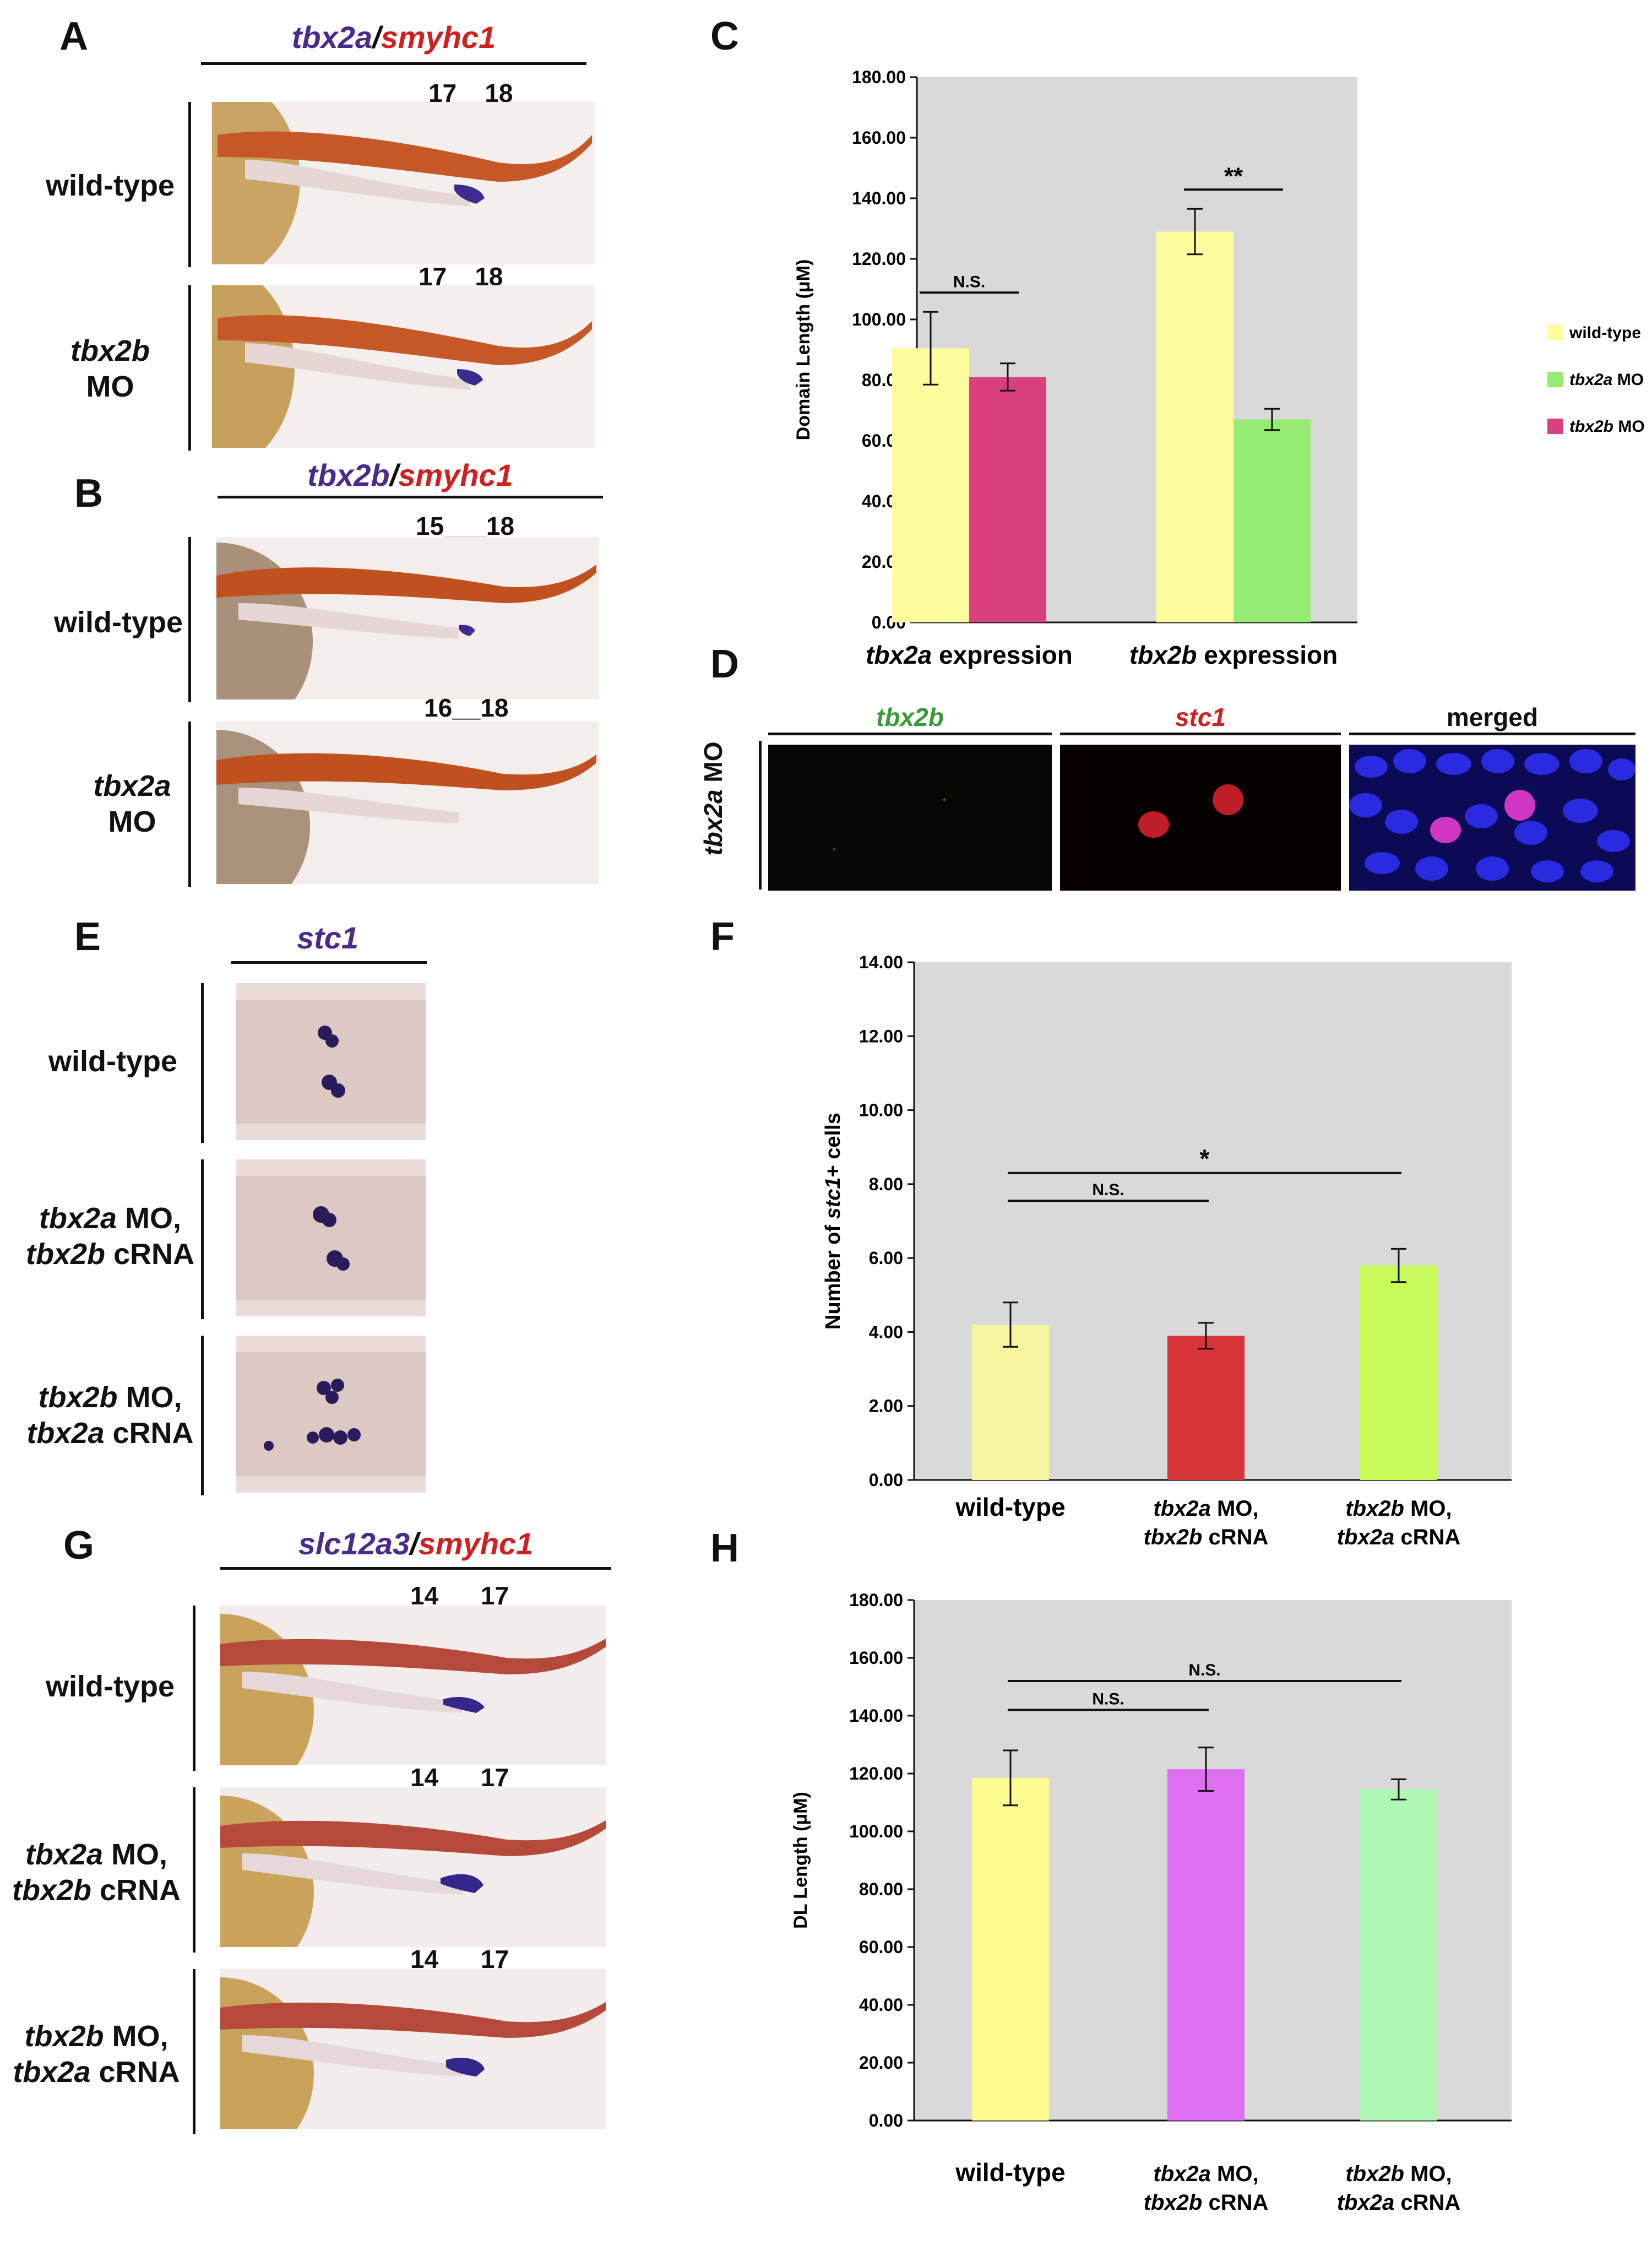  I want to click on fluor-photo, so click(1492, 818).